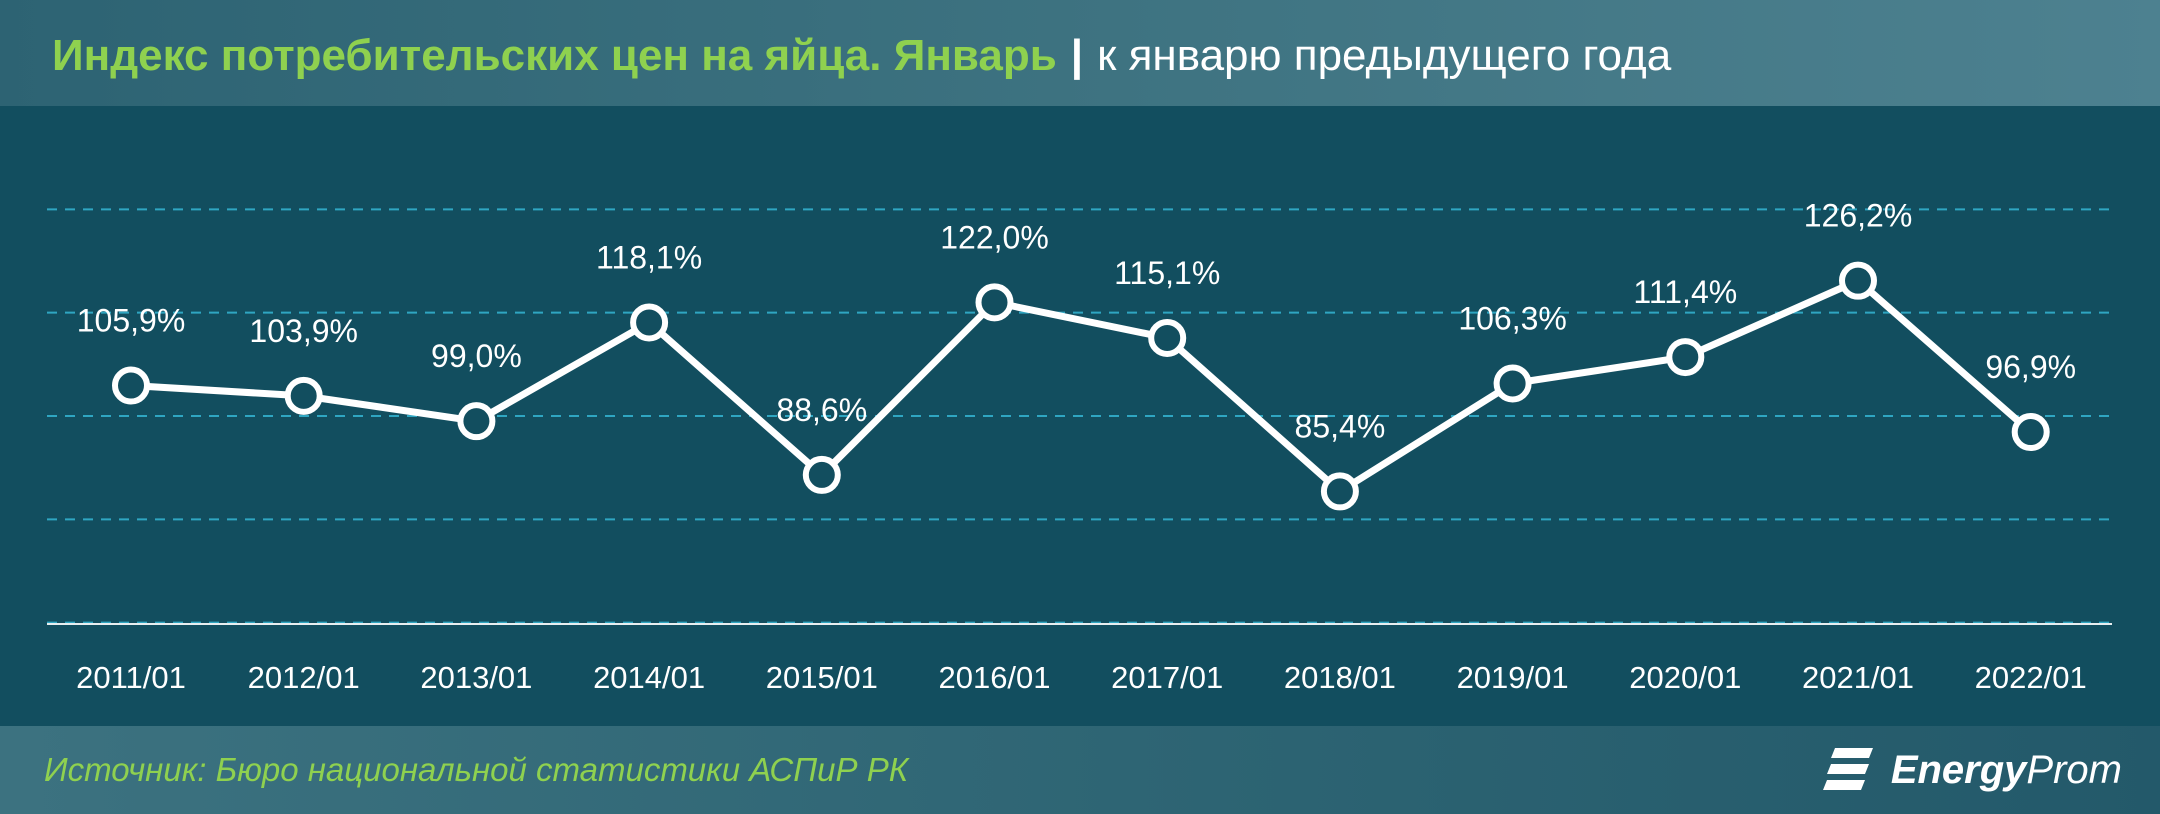 This screenshot has height=814, width=2160. I want to click on x-tick-label-2019/01: 2019/01, so click(1513, 677).